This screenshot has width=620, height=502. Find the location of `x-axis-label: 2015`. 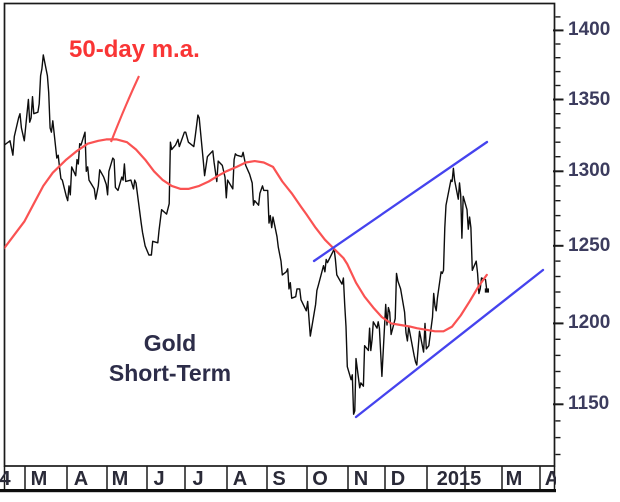

x-axis-label: 2015 is located at coordinates (459, 479).